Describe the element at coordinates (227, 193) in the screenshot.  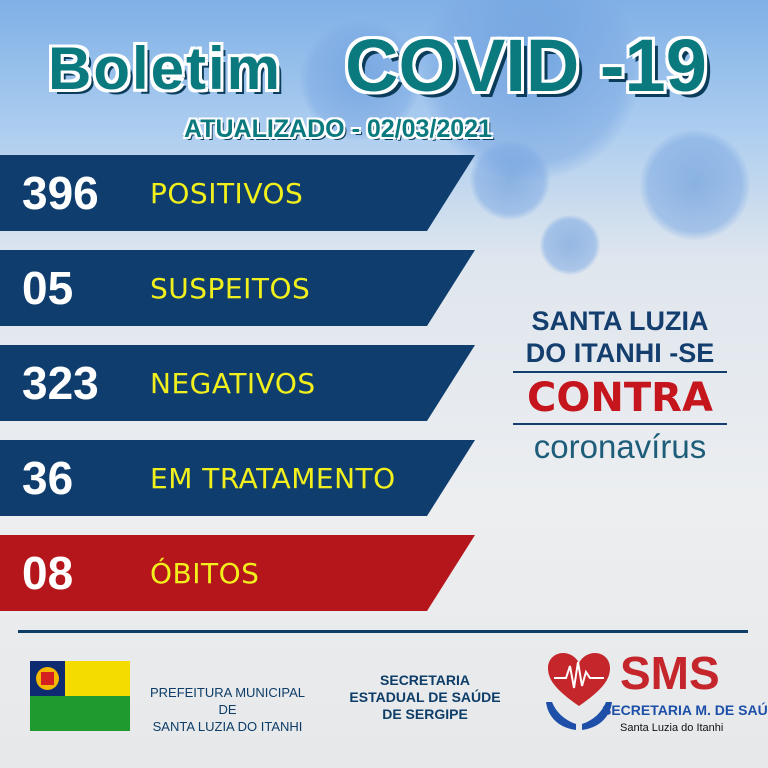
I see `stat-label: POSITIVOS` at that location.